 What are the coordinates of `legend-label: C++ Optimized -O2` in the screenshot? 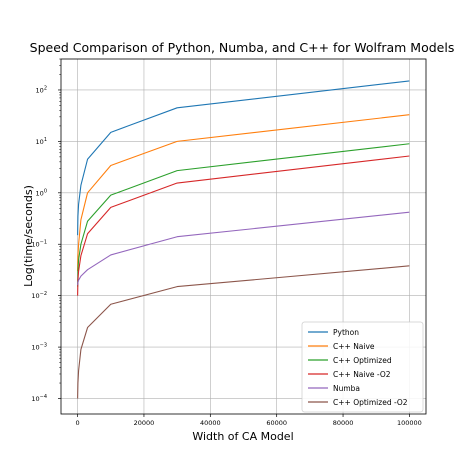 It's located at (370, 402).